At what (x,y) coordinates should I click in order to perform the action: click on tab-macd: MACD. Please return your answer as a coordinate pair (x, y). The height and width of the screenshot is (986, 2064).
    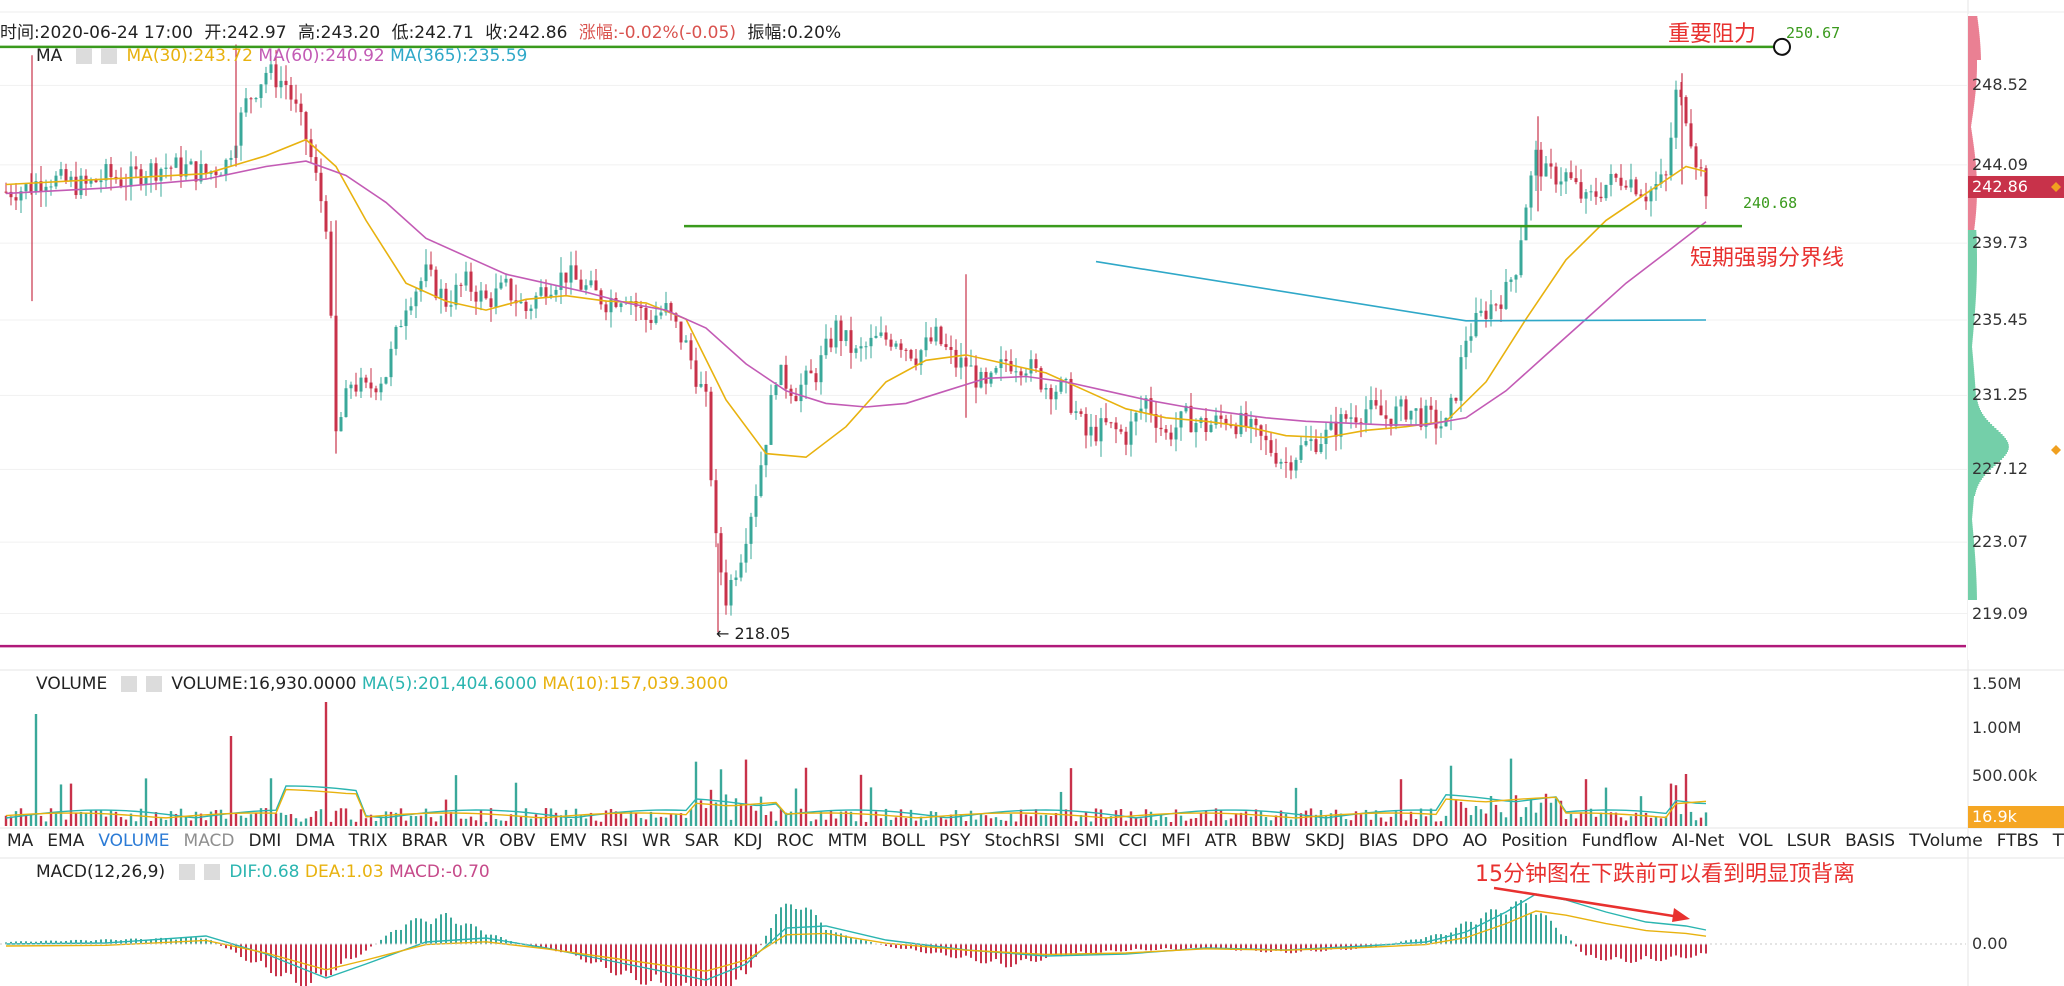
    Looking at the image, I should click on (209, 841).